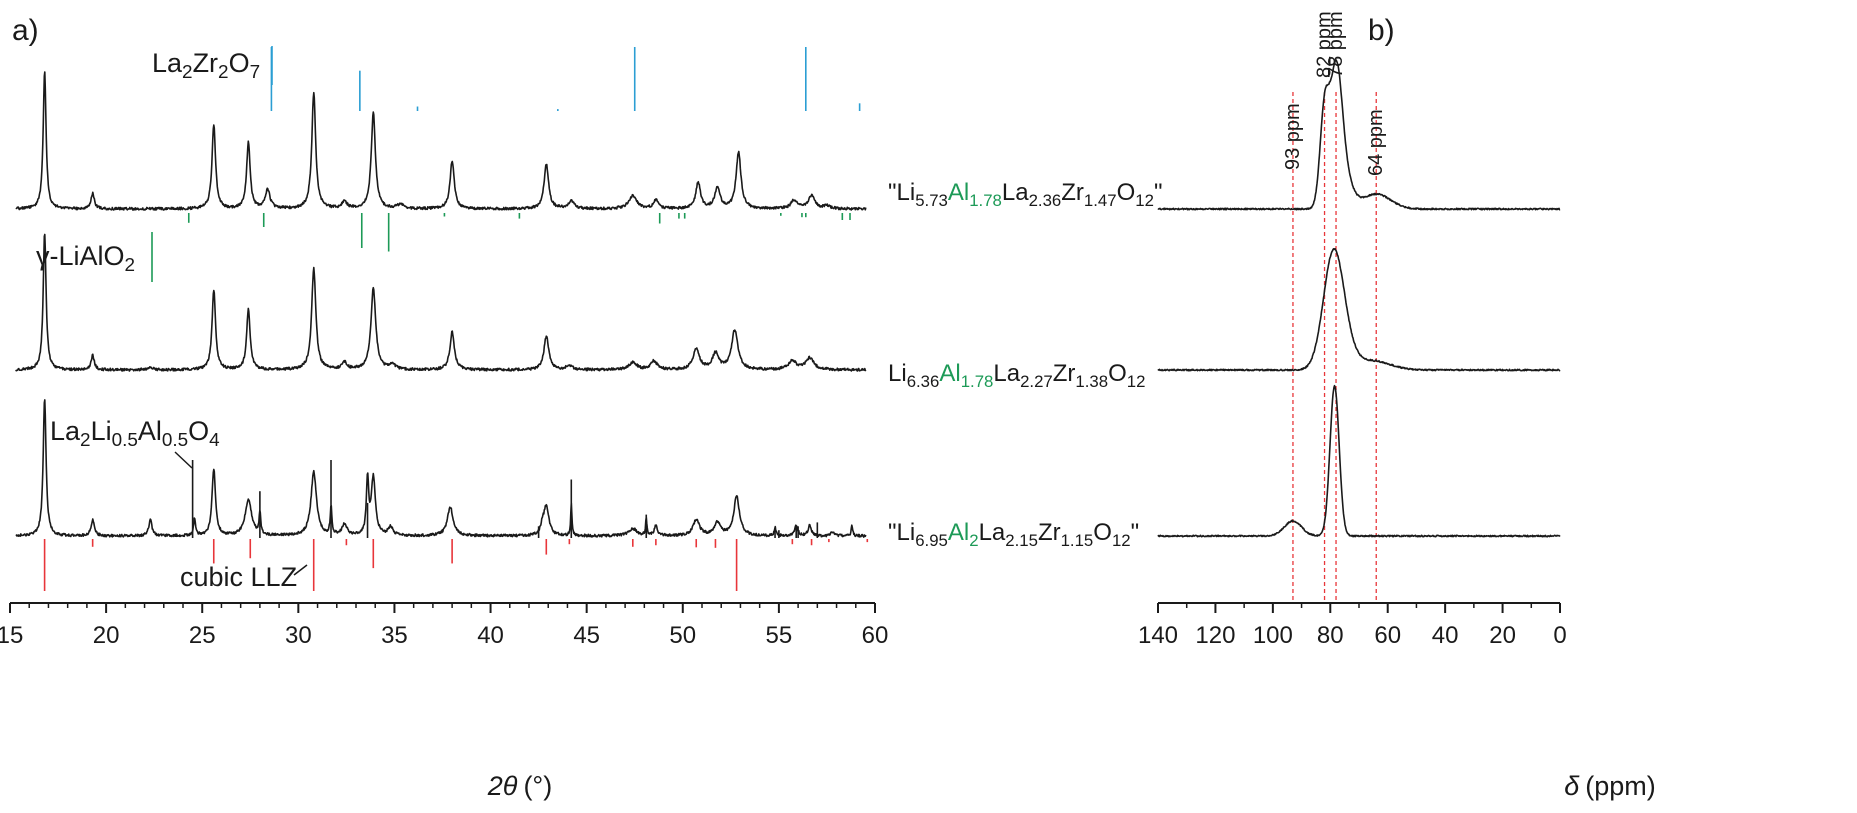 This screenshot has height=813, width=1857. What do you see at coordinates (502, 786) in the screenshot?
I see `a-x-axis-symbol: 2θ` at bounding box center [502, 786].